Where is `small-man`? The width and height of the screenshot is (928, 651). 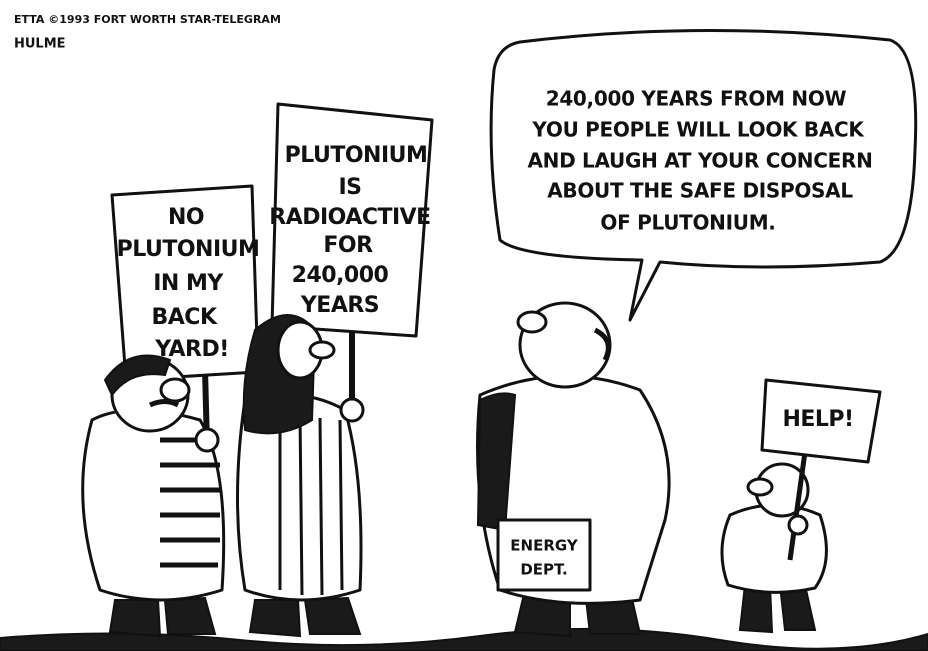 small-man is located at coordinates (774, 542).